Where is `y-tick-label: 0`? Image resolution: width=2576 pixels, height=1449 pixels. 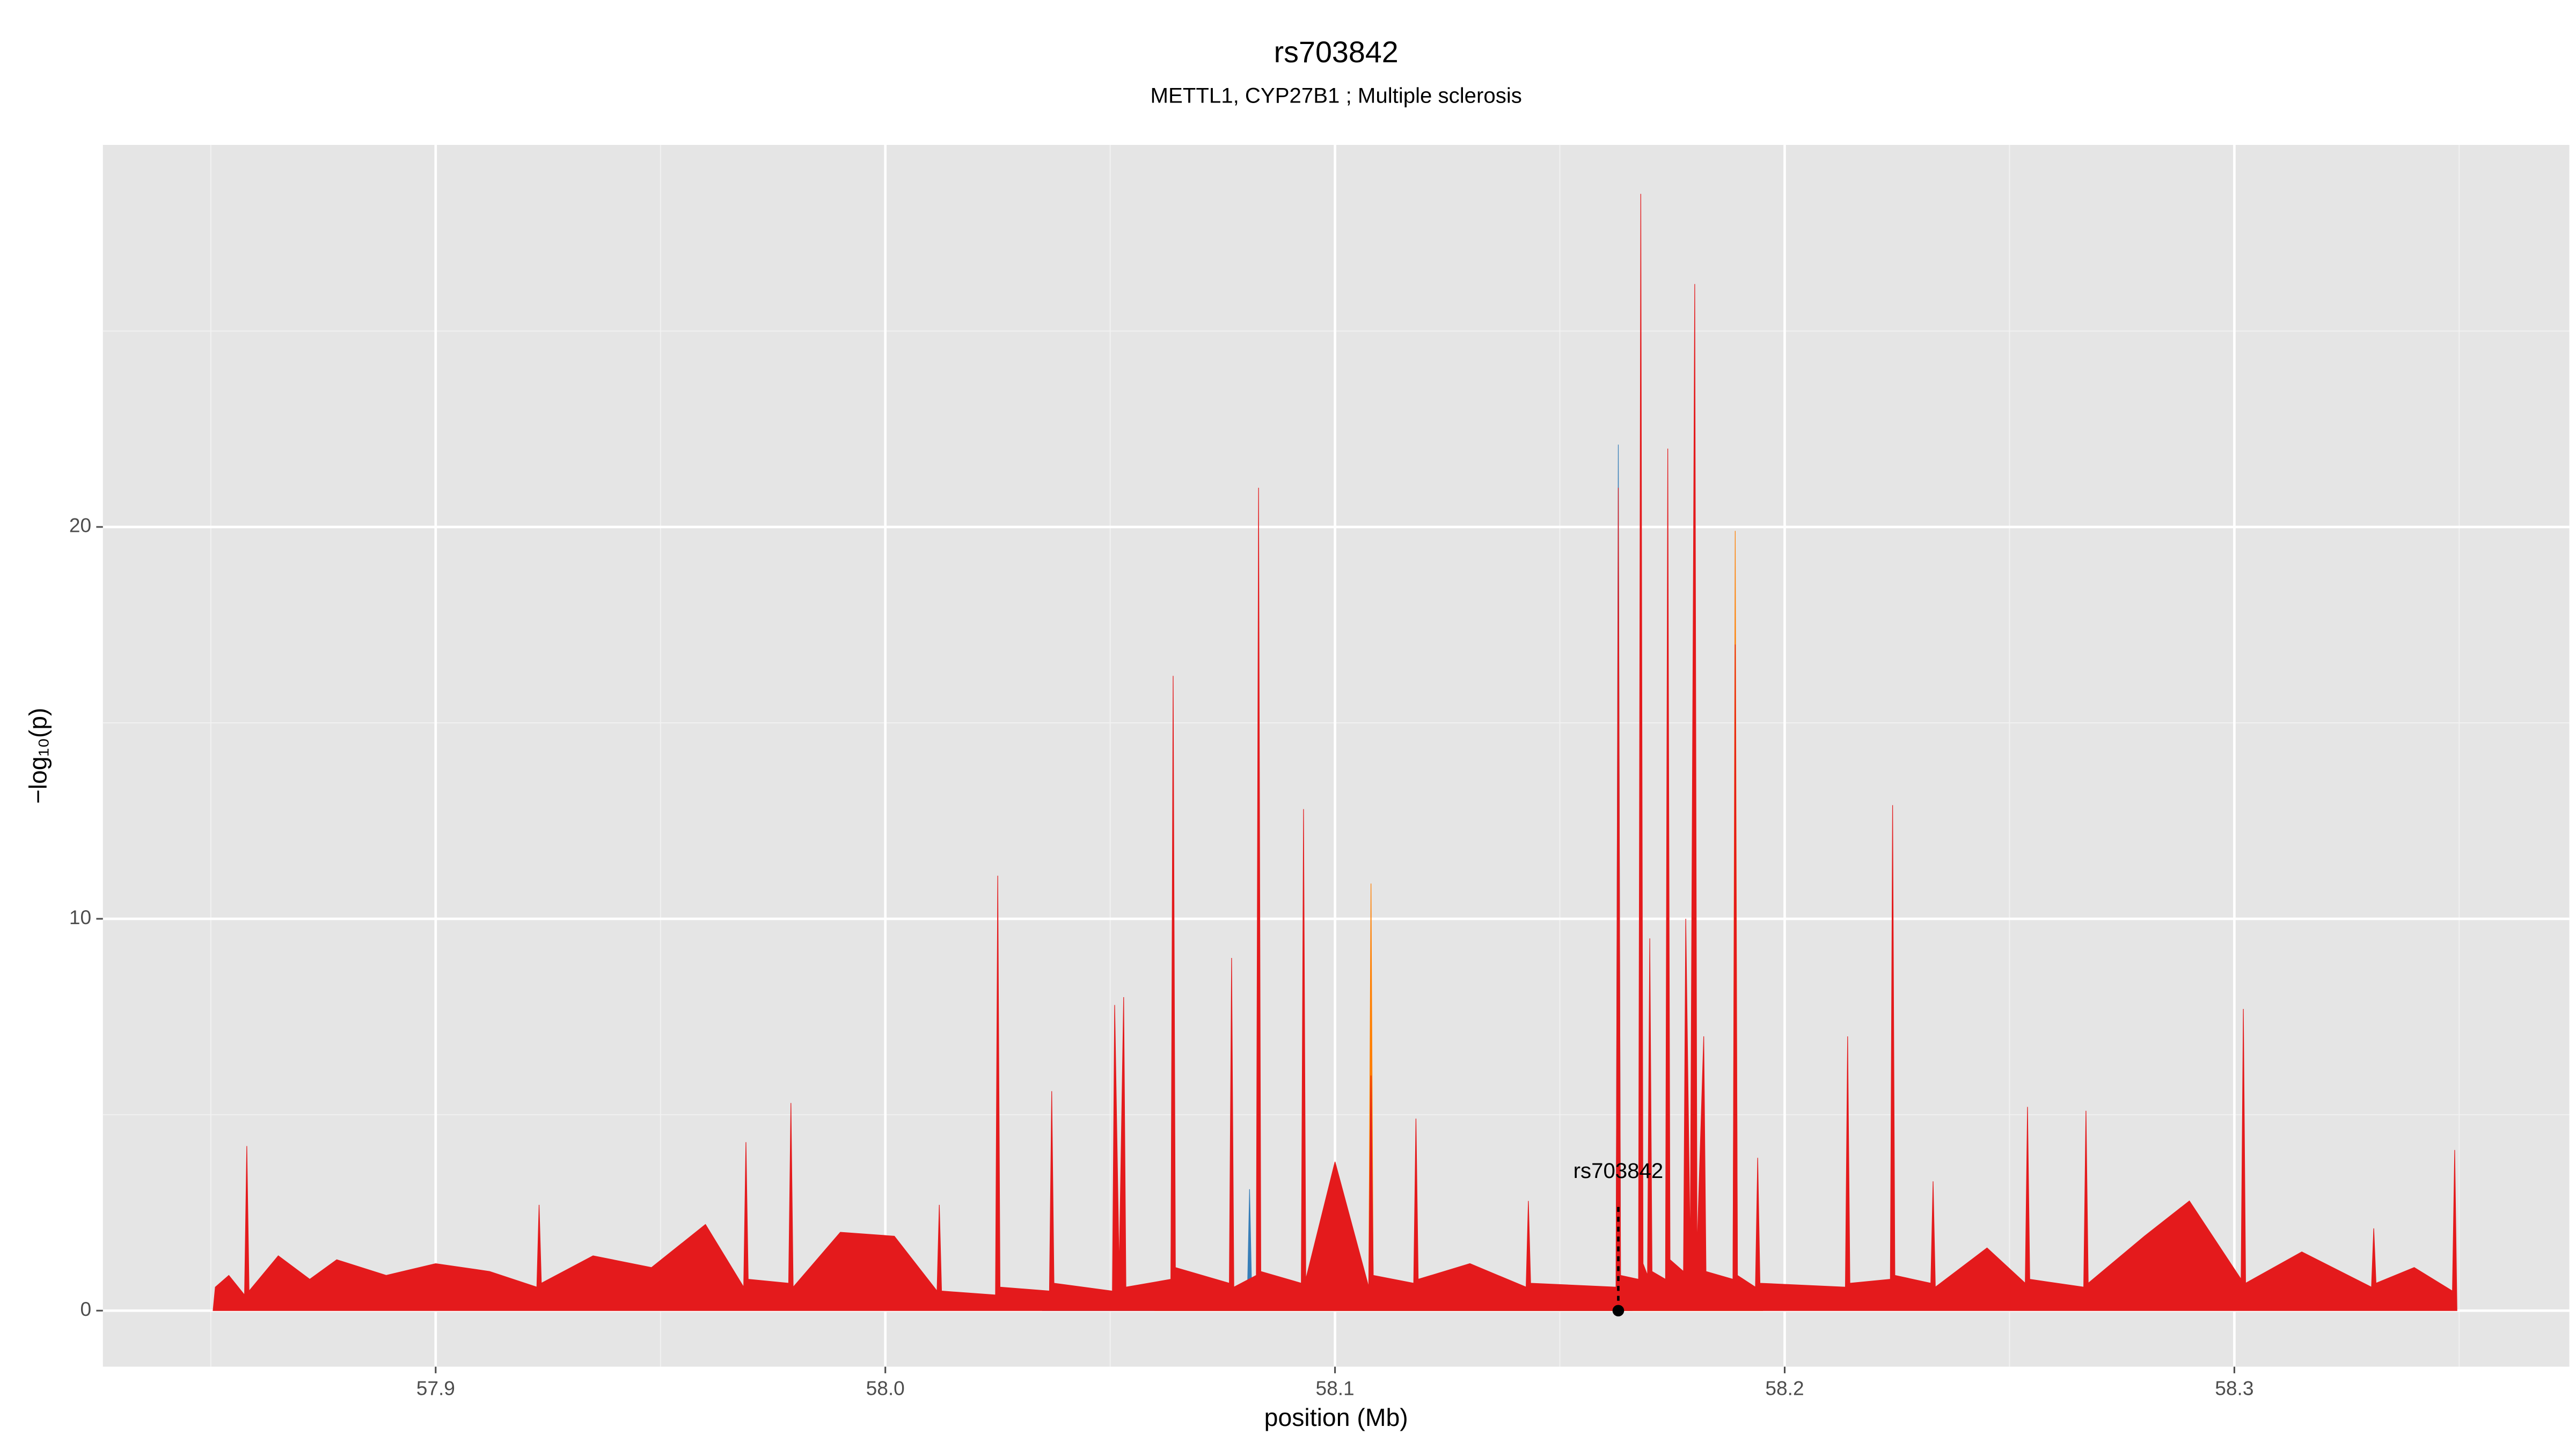 y-tick-label: 0 is located at coordinates (85, 1309).